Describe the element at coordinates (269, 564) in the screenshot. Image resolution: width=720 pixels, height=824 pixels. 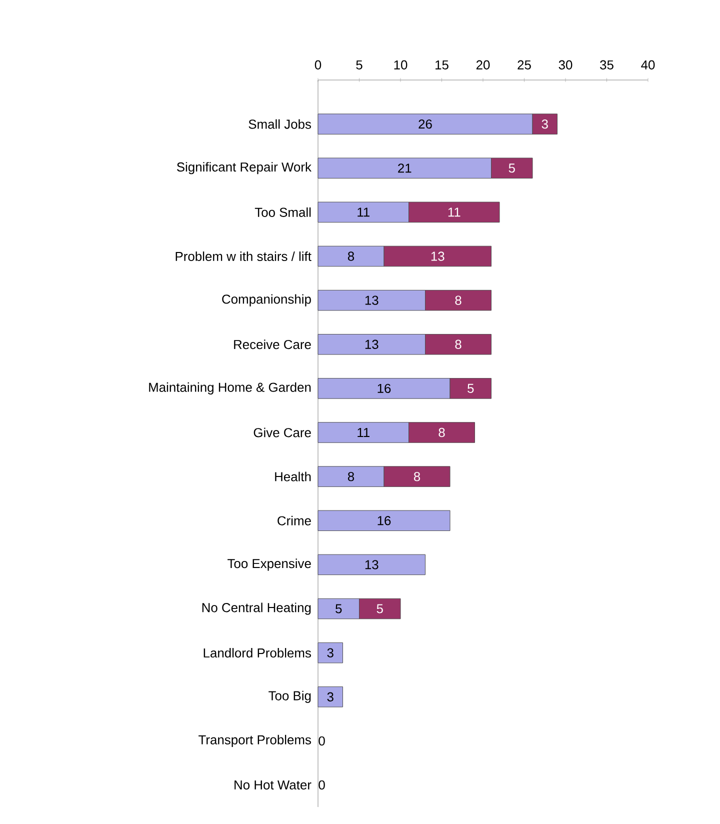
I see `y-tick-label: Too Expensive` at that location.